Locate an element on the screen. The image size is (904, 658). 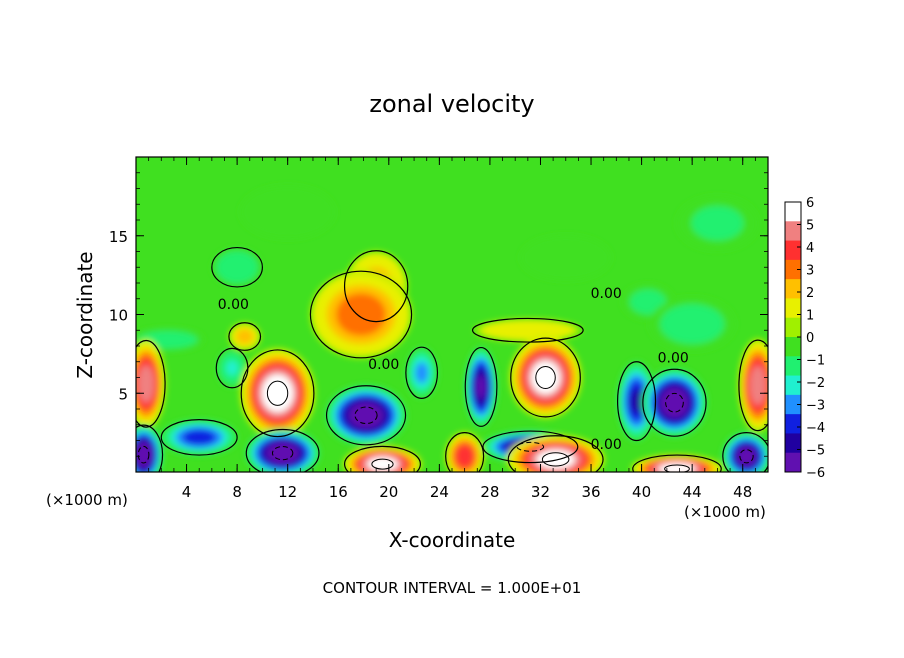
colorbar-tick-label: 0 is located at coordinates (810, 338).